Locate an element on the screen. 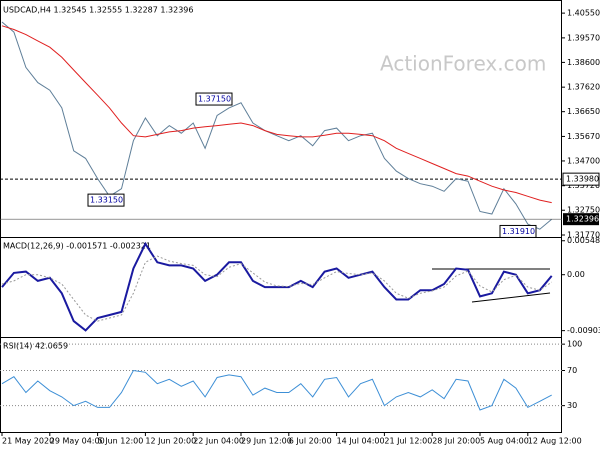 Image resolution: width=600 pixels, height=454 pixels. y-tick-label: 30 is located at coordinates (572, 405).